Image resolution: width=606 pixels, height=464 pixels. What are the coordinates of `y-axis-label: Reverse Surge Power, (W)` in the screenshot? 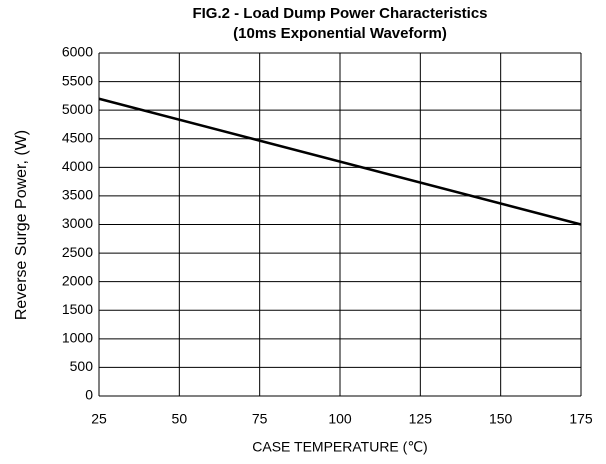 It's located at (21, 225).